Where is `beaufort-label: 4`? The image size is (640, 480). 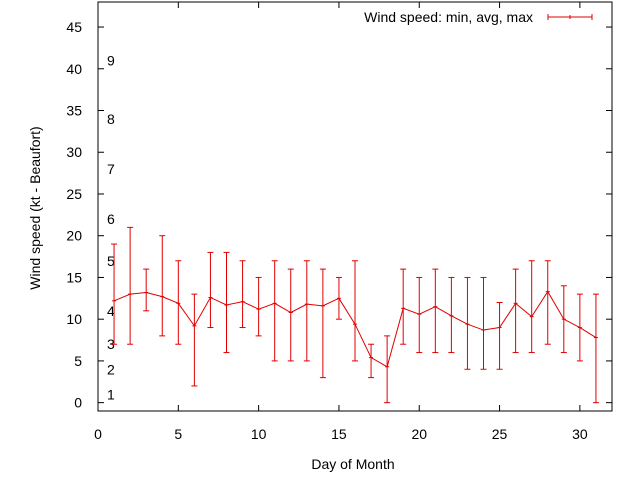
beaufort-label: 4 is located at coordinates (111, 311).